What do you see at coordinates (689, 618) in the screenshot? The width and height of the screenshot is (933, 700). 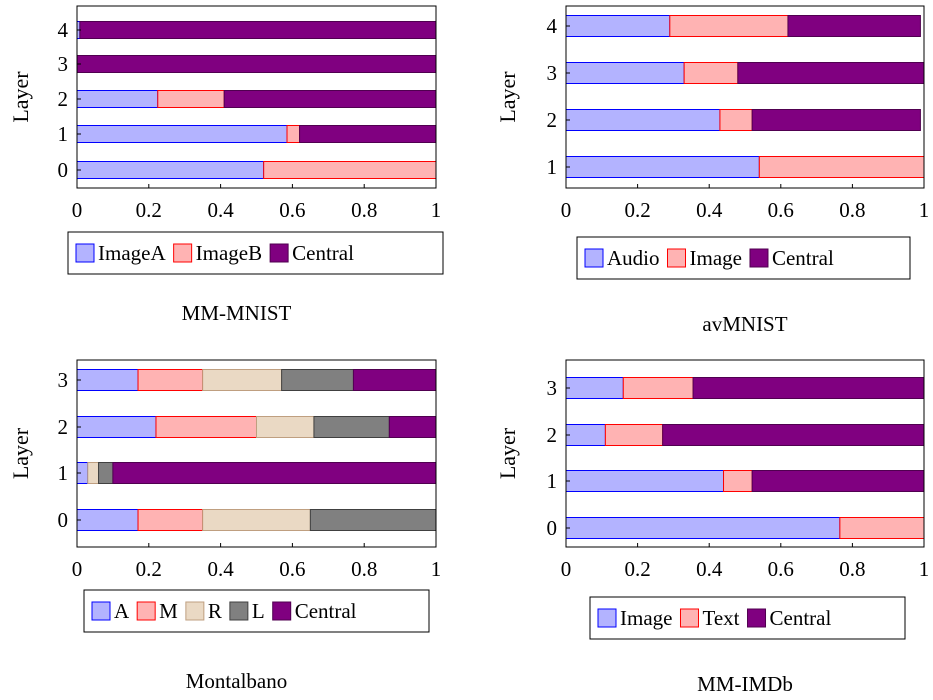 I see `legend-swatch-text` at bounding box center [689, 618].